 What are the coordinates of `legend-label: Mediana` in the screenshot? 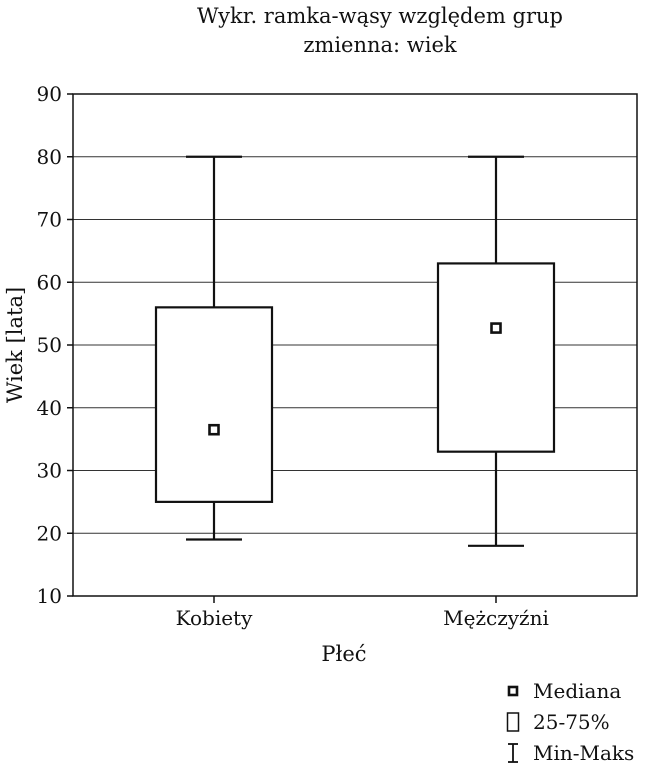 It's located at (577, 691).